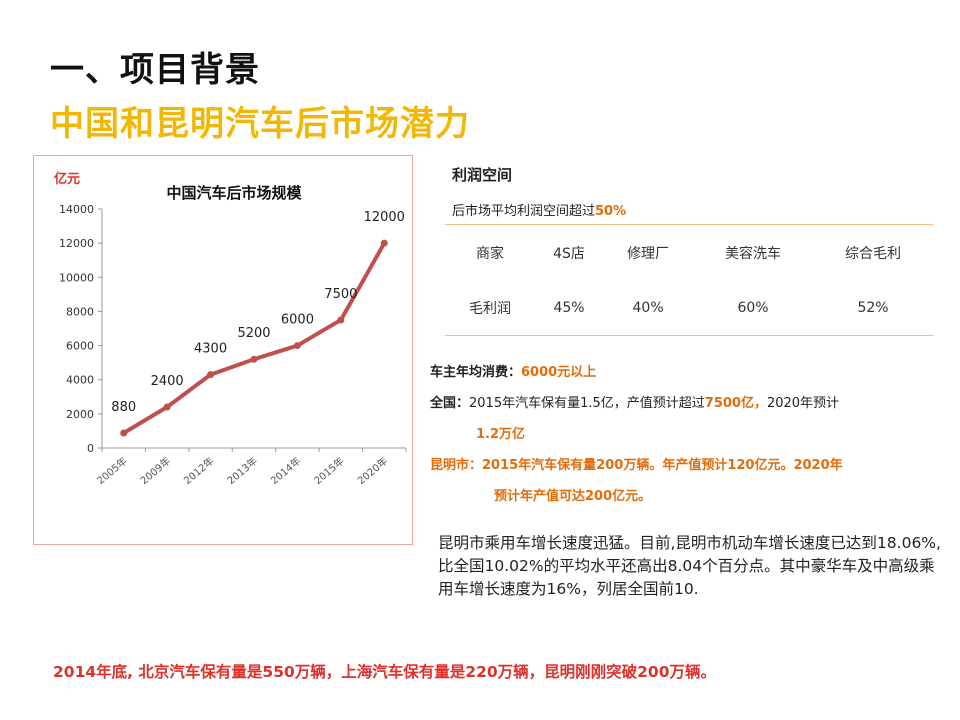  I want to click on y-tick-label: 8000, so click(80, 311).